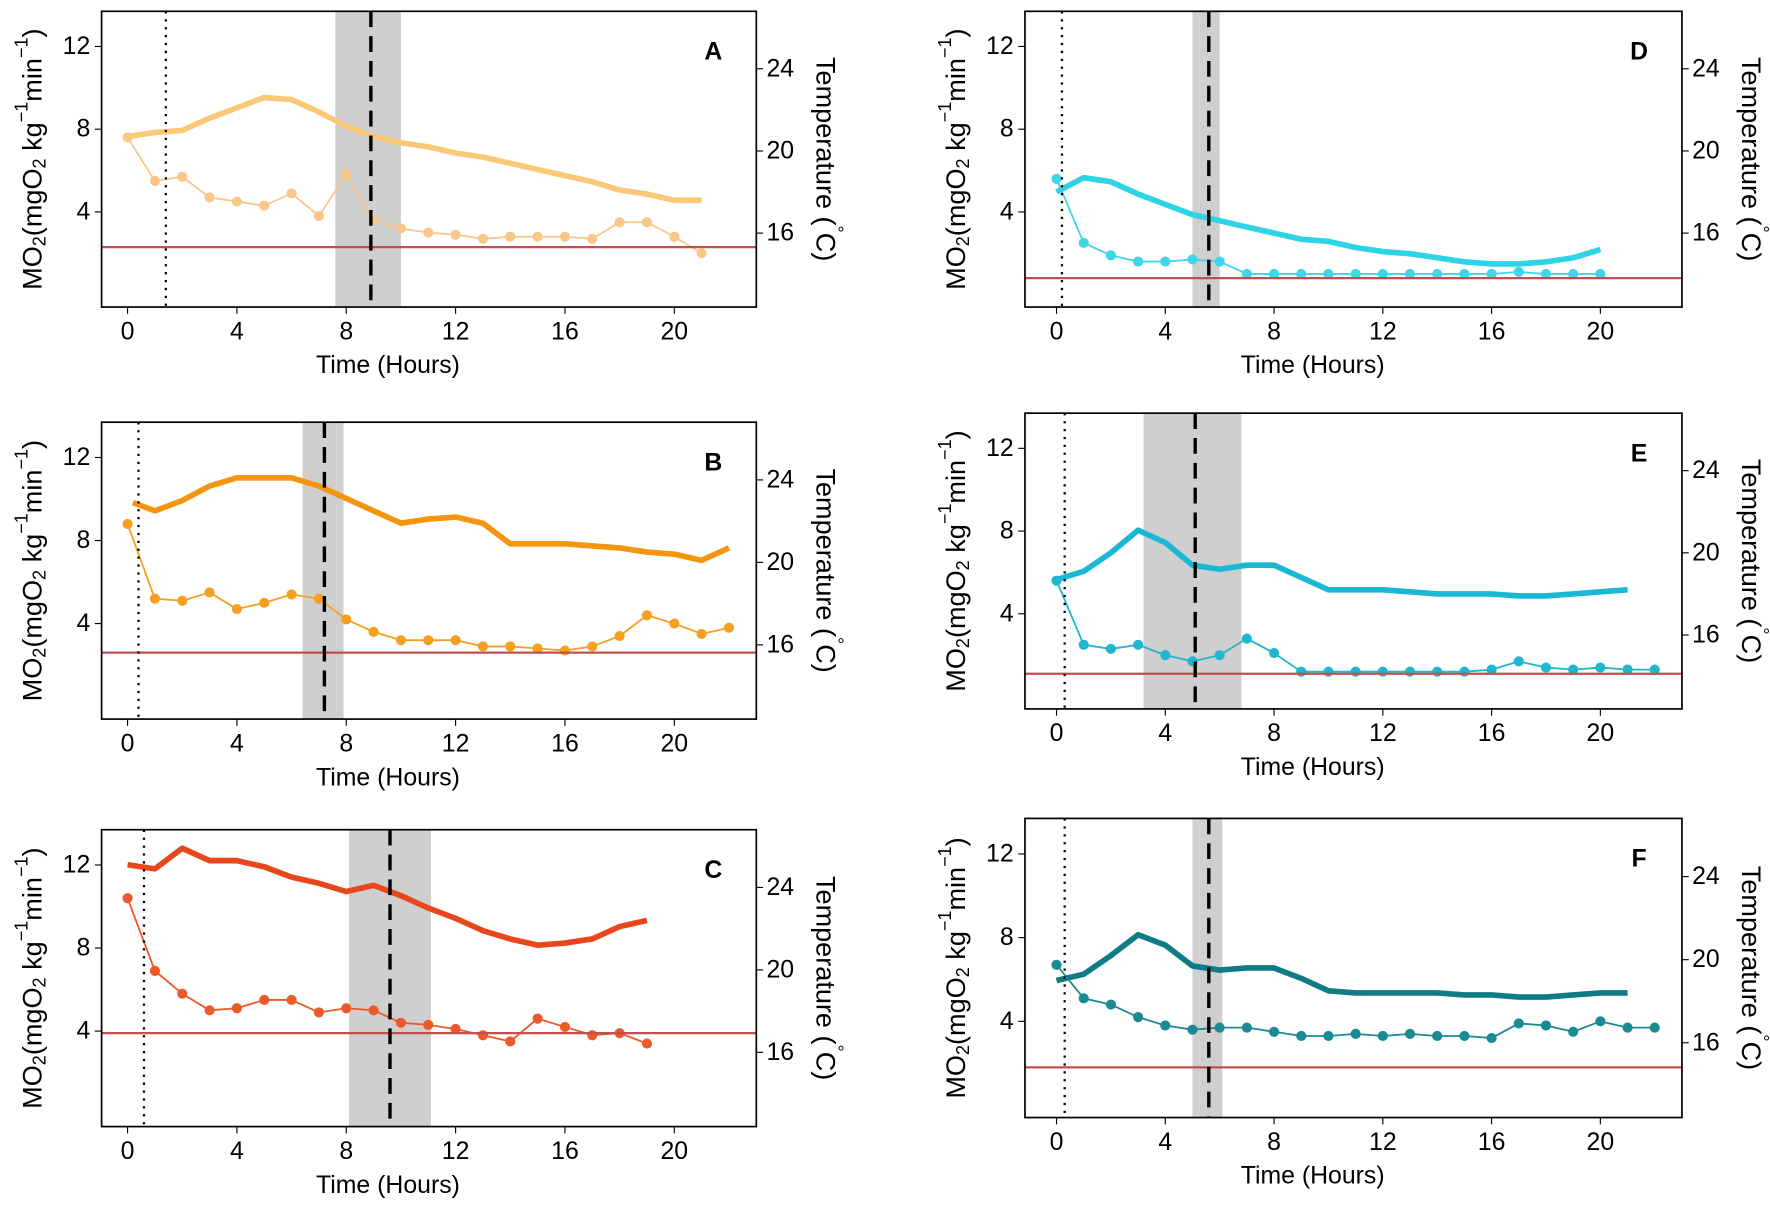 The height and width of the screenshot is (1209, 1770). Describe the element at coordinates (31, 444) in the screenshot. I see `y-axis-title-part: )` at that location.